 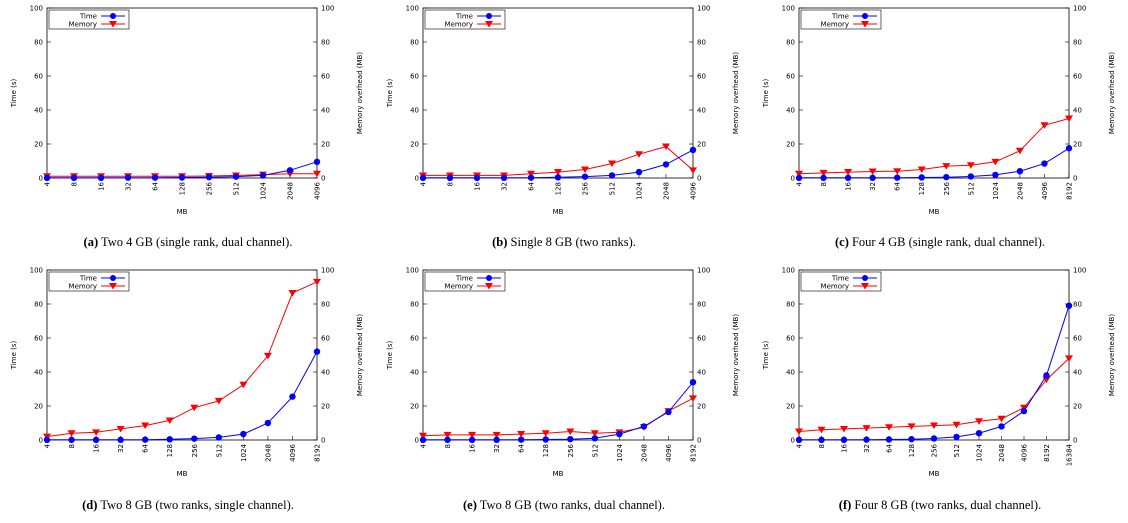 What do you see at coordinates (417, 179) in the screenshot?
I see `y-tick-label: 0` at bounding box center [417, 179].